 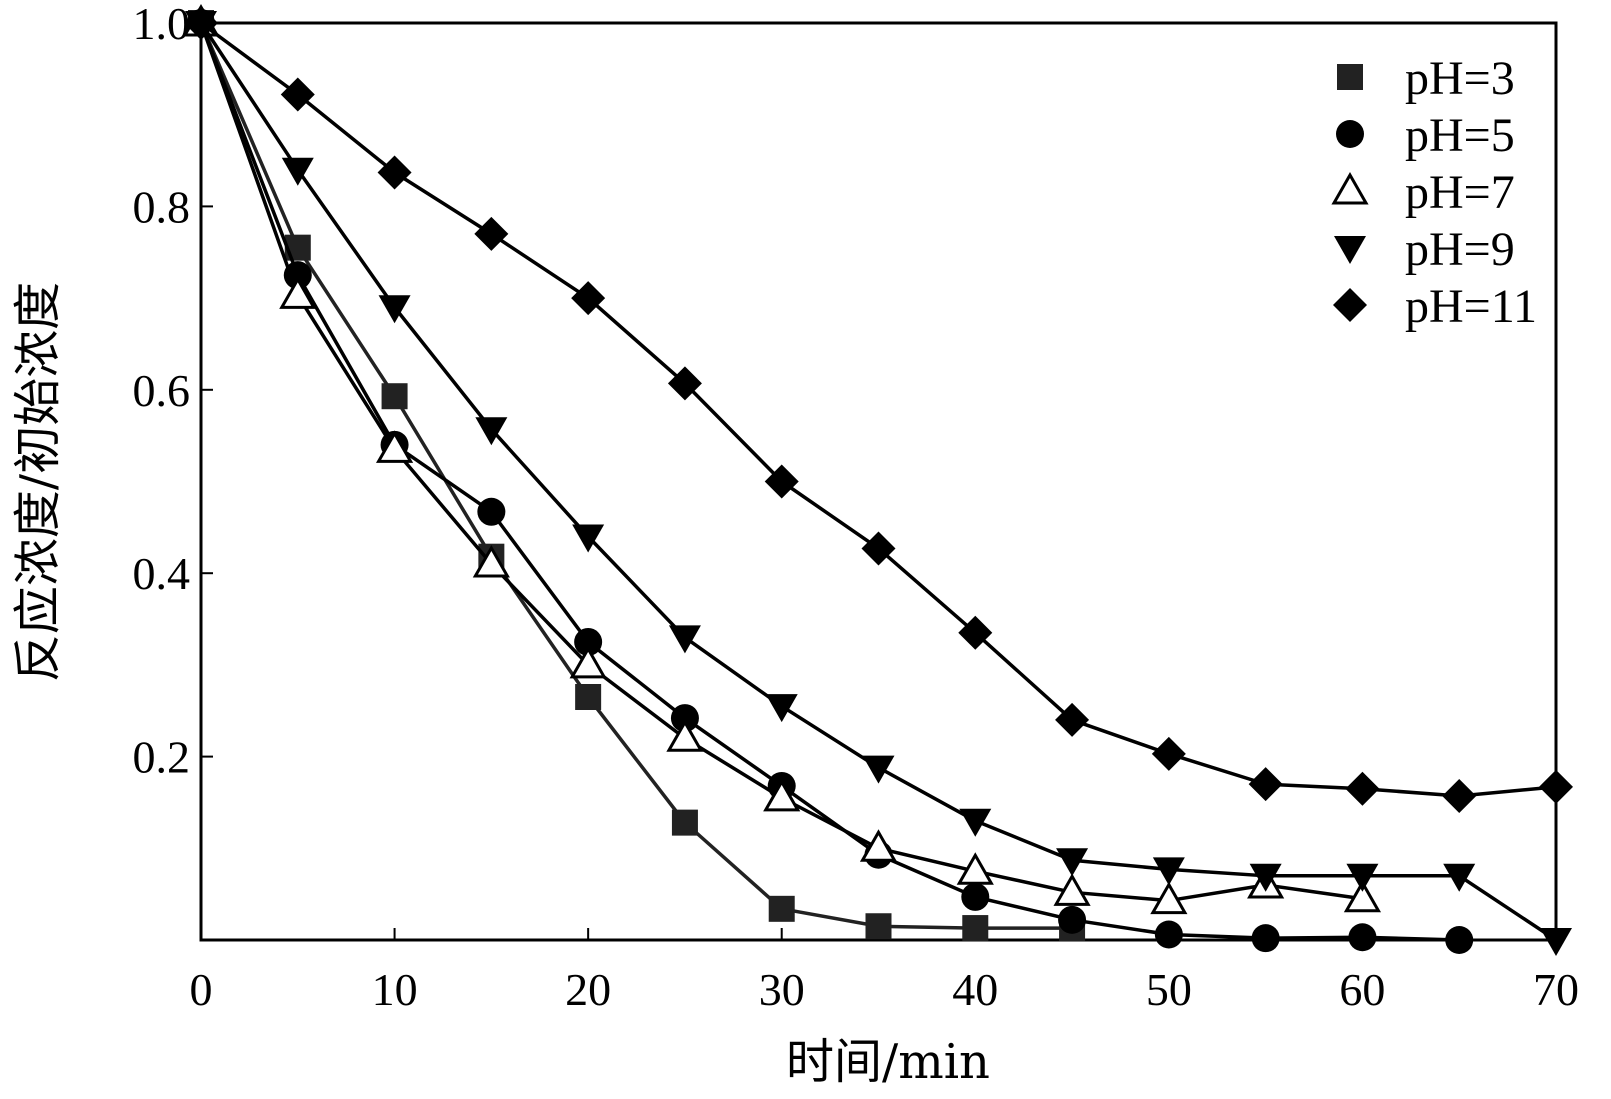 I want to click on x-axis-title: 时间/min, so click(x=888, y=1062).